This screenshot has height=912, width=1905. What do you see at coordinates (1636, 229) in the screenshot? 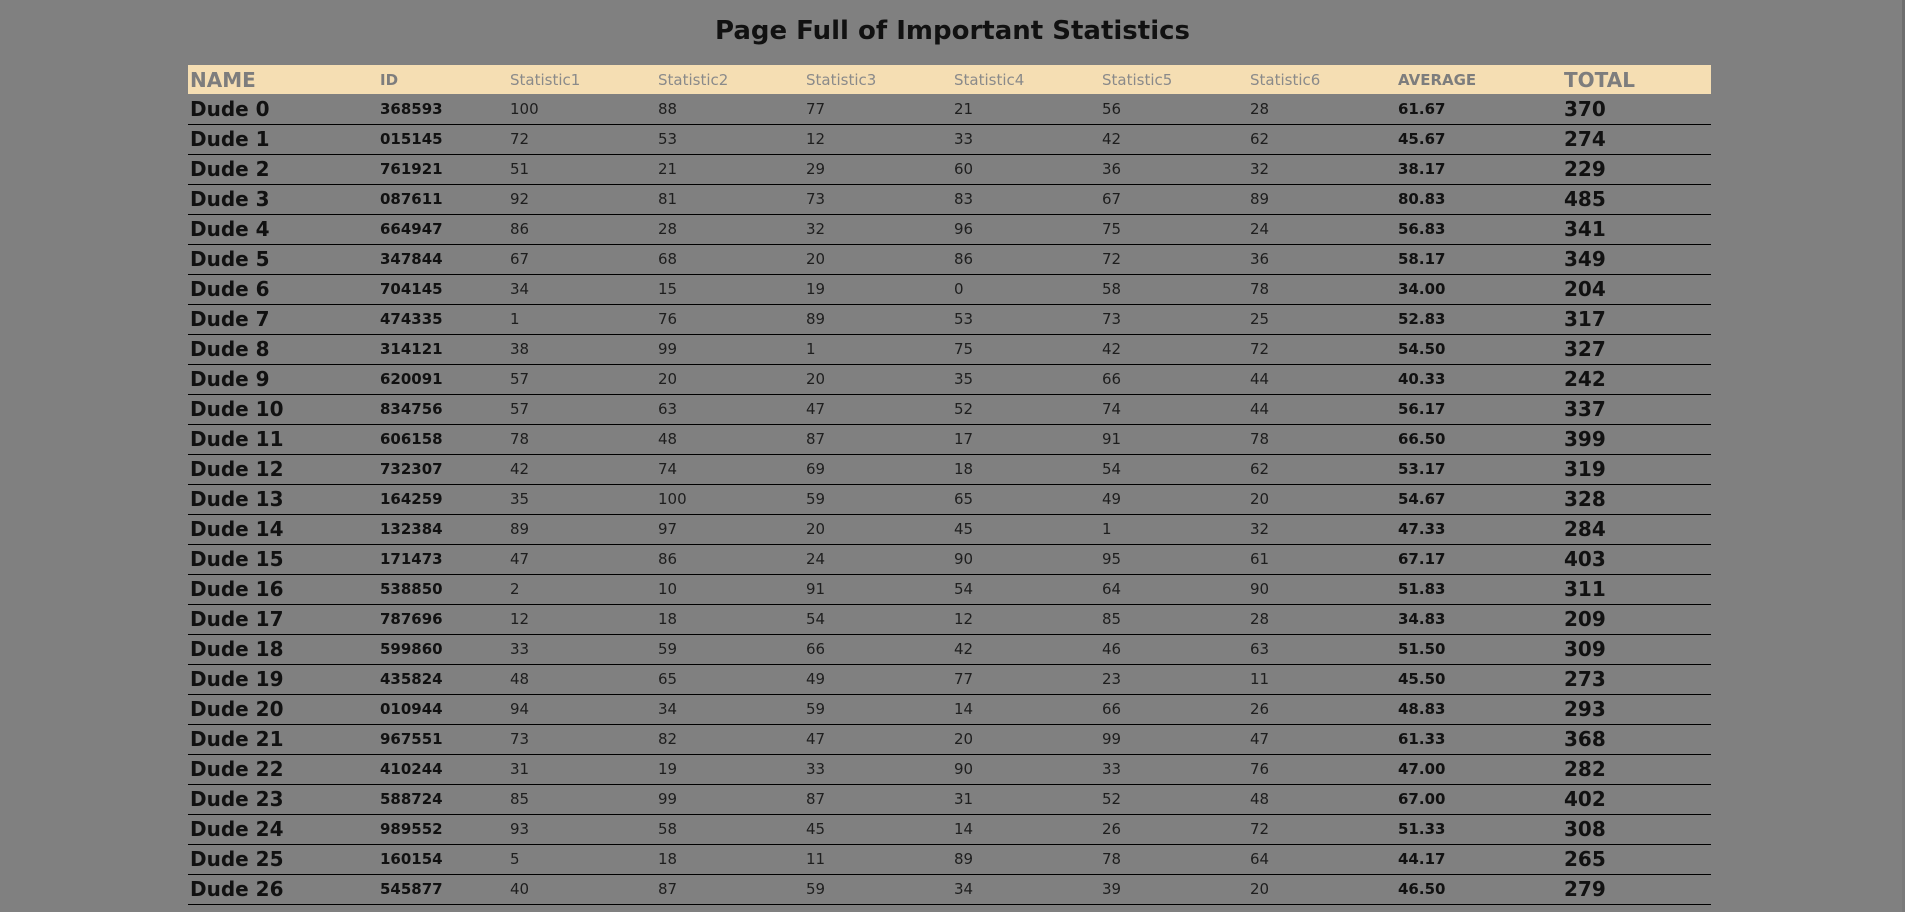
I see `cell-total: 341` at bounding box center [1636, 229].